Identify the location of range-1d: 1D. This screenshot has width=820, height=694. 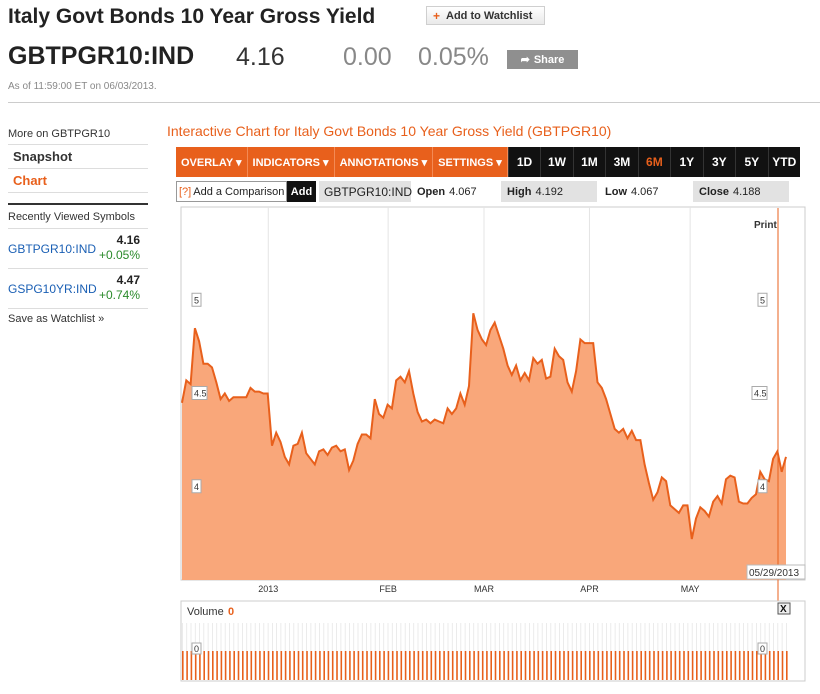
(523, 162).